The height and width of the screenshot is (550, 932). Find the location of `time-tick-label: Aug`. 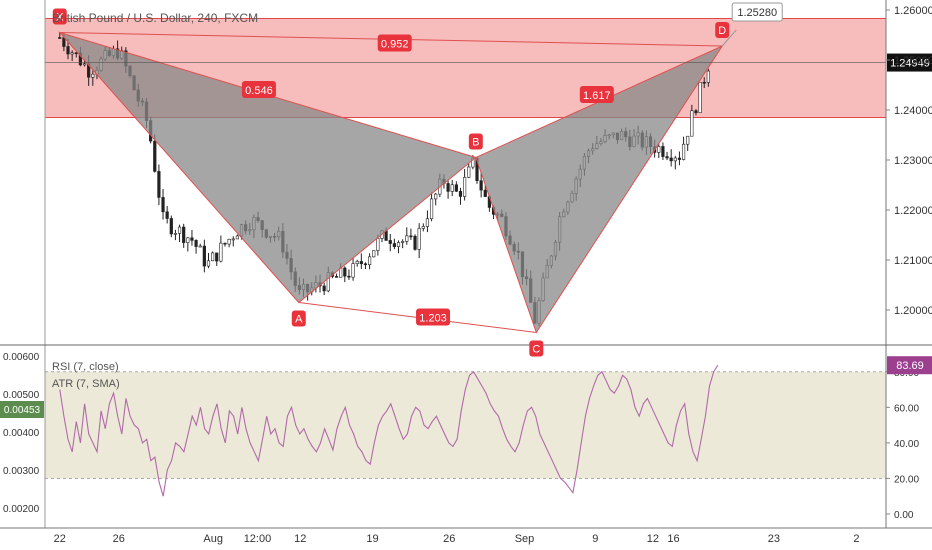

time-tick-label: Aug is located at coordinates (213, 539).